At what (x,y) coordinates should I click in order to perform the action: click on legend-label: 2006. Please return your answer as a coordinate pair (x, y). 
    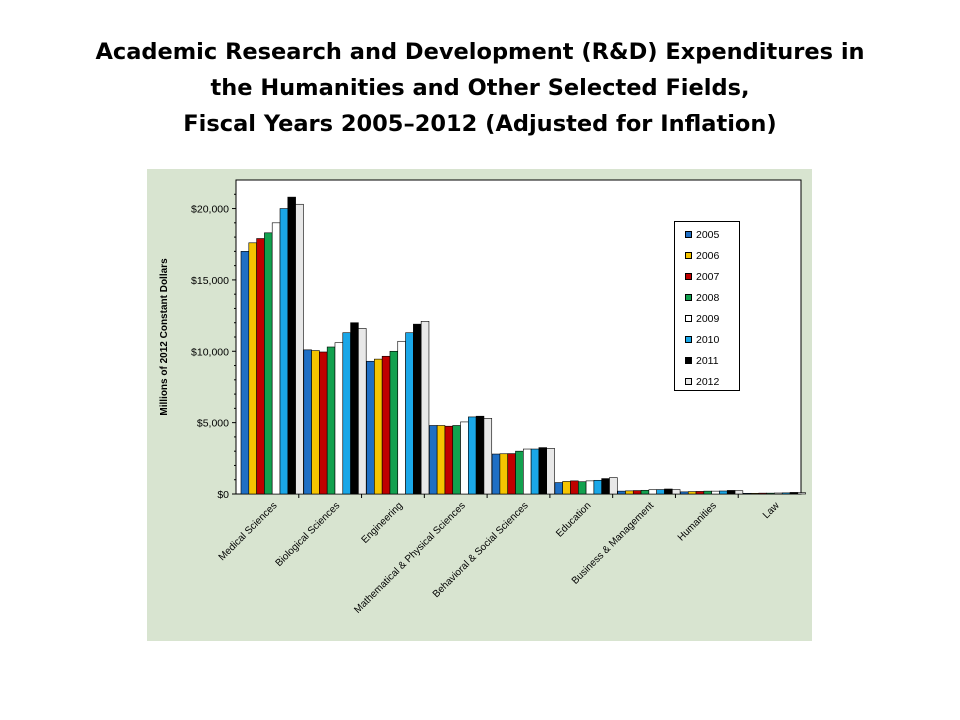
    Looking at the image, I should click on (708, 255).